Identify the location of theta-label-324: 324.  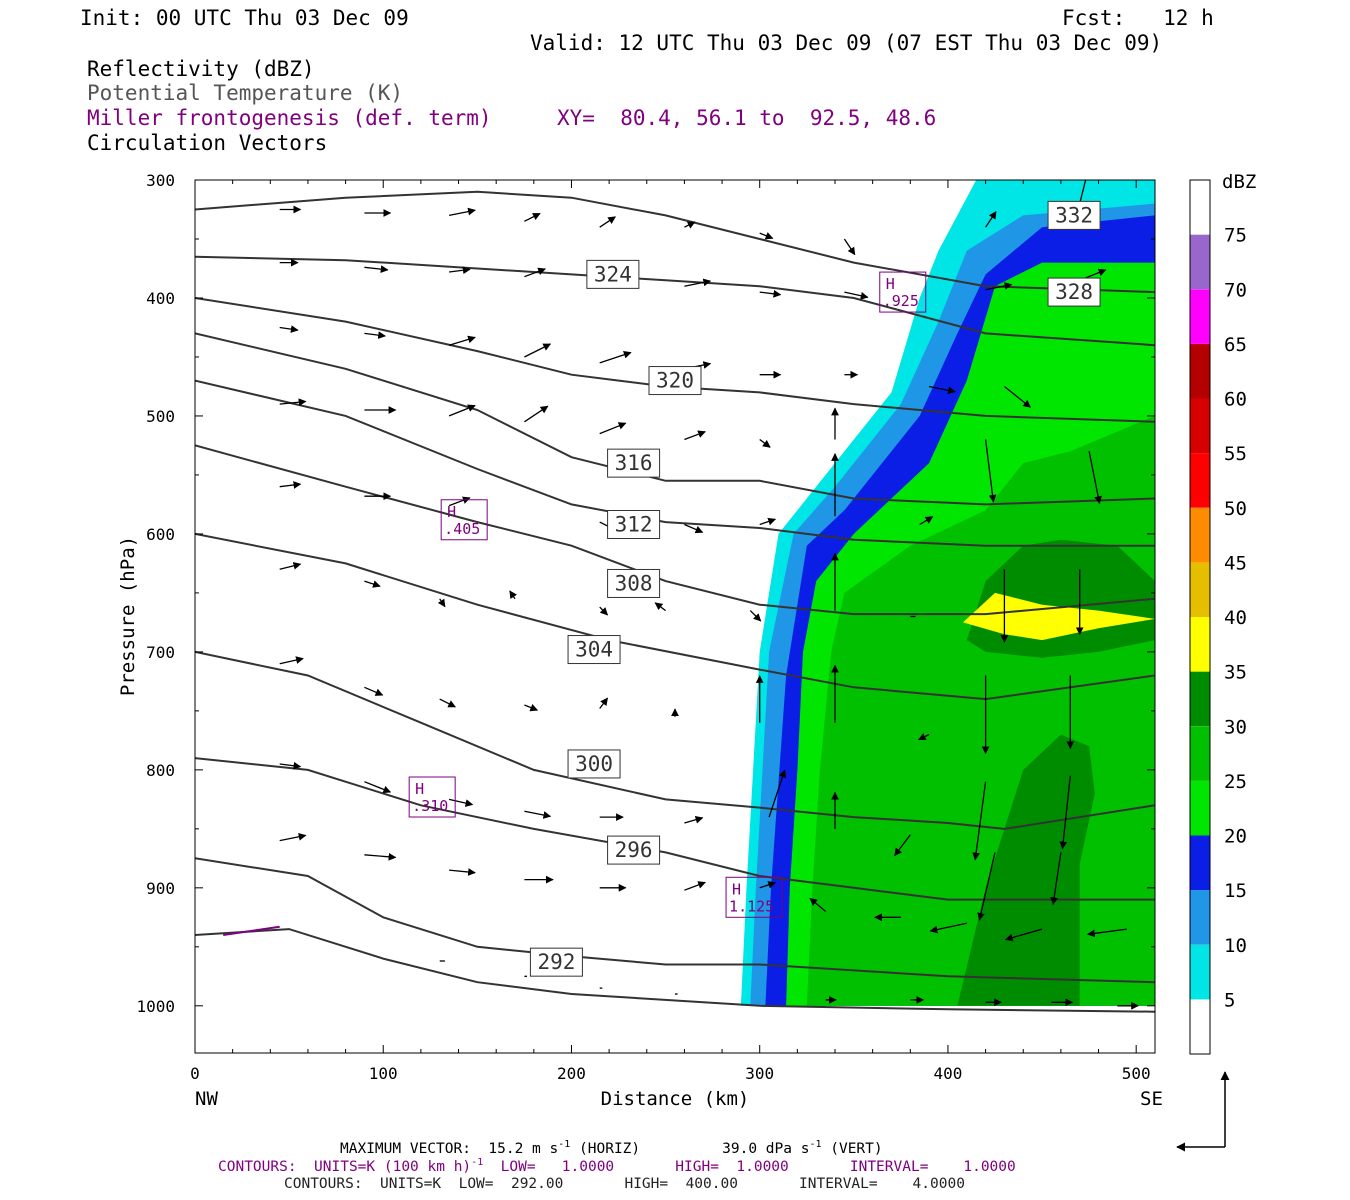
(613, 274).